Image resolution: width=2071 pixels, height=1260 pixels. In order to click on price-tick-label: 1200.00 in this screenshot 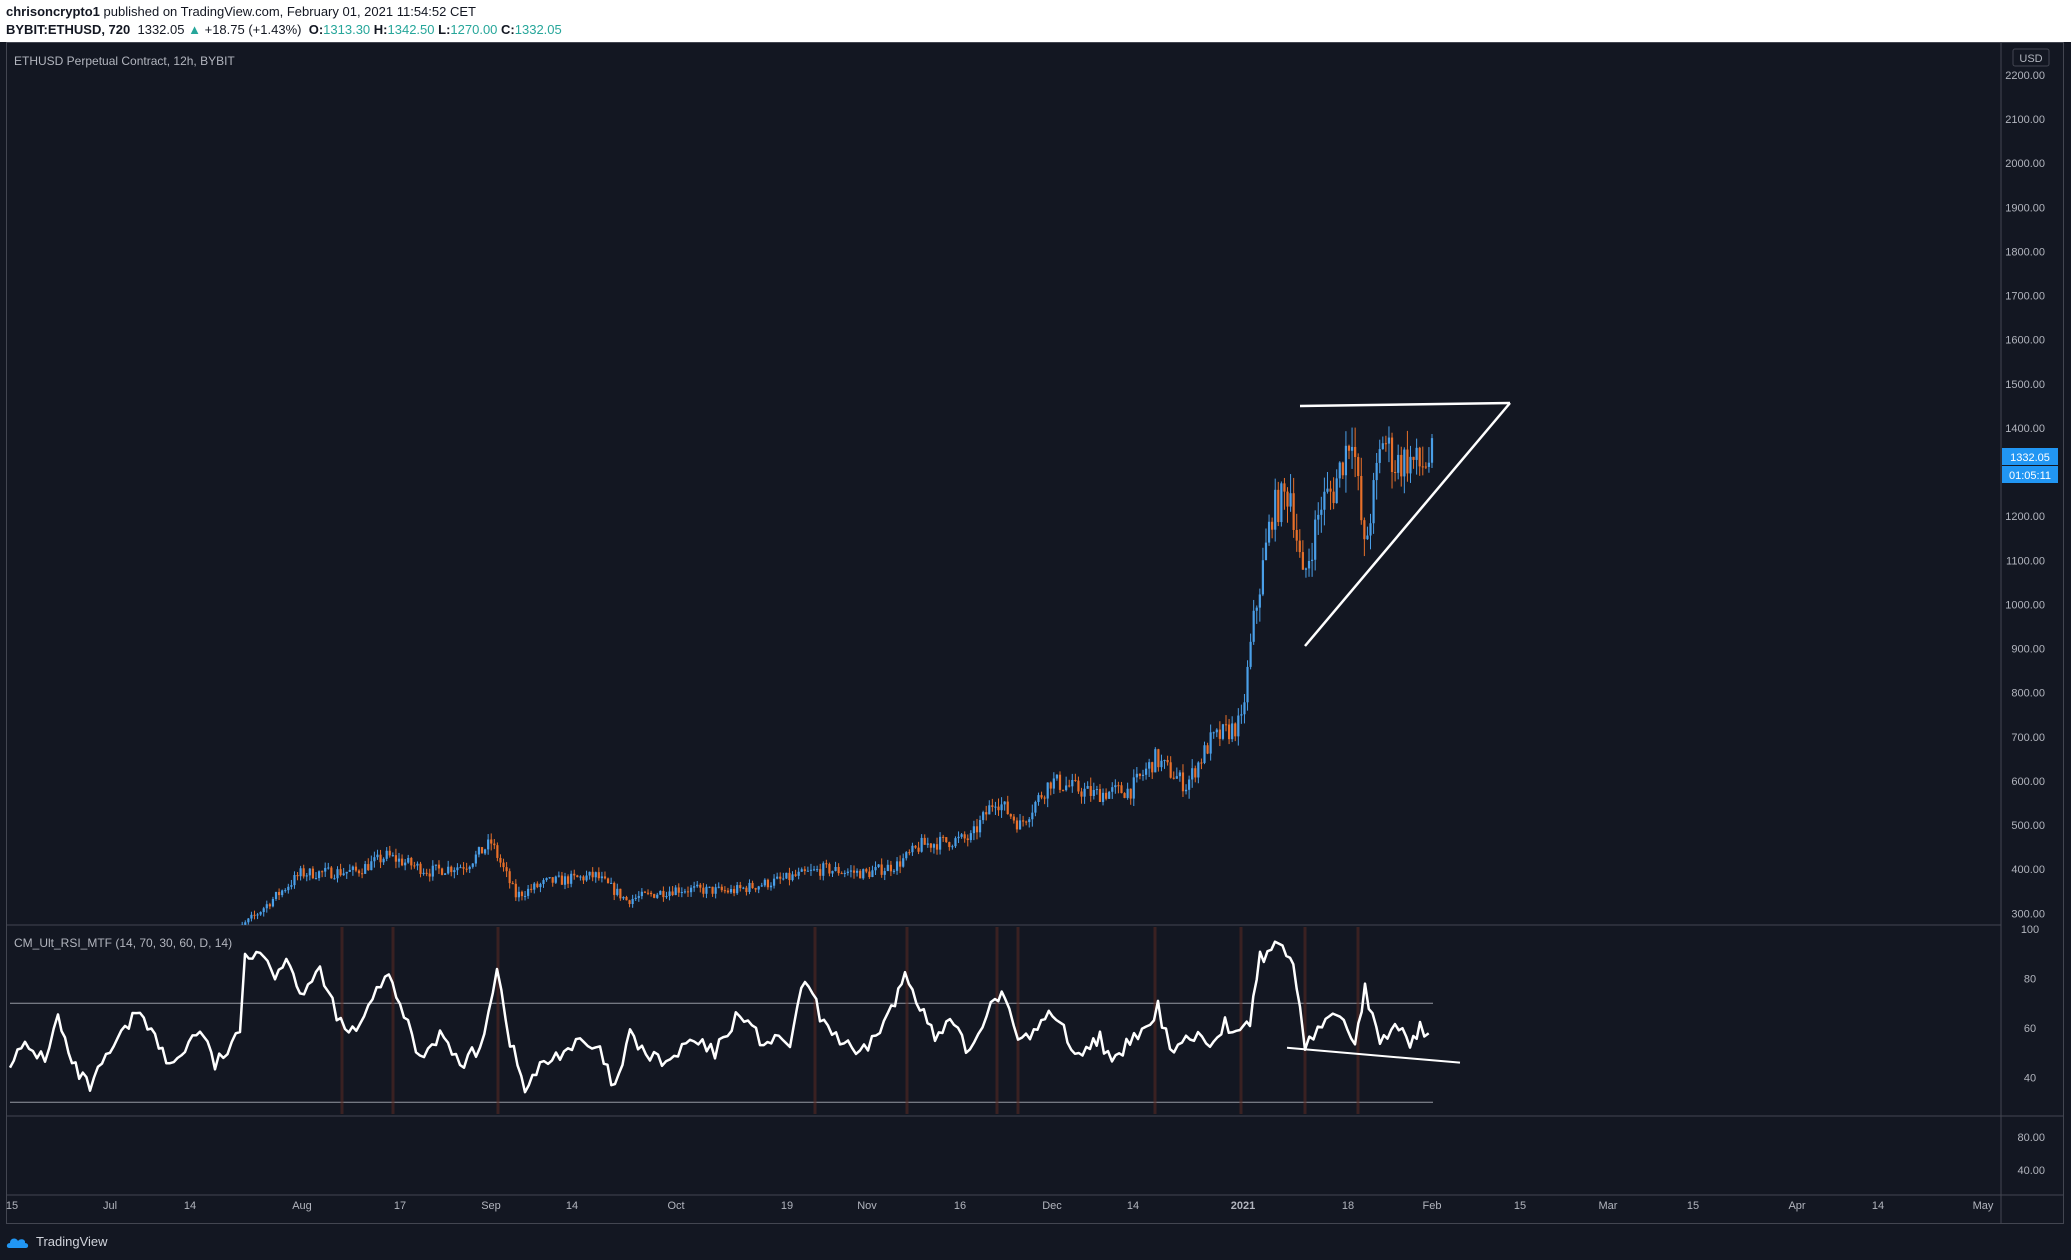, I will do `click(2025, 517)`.